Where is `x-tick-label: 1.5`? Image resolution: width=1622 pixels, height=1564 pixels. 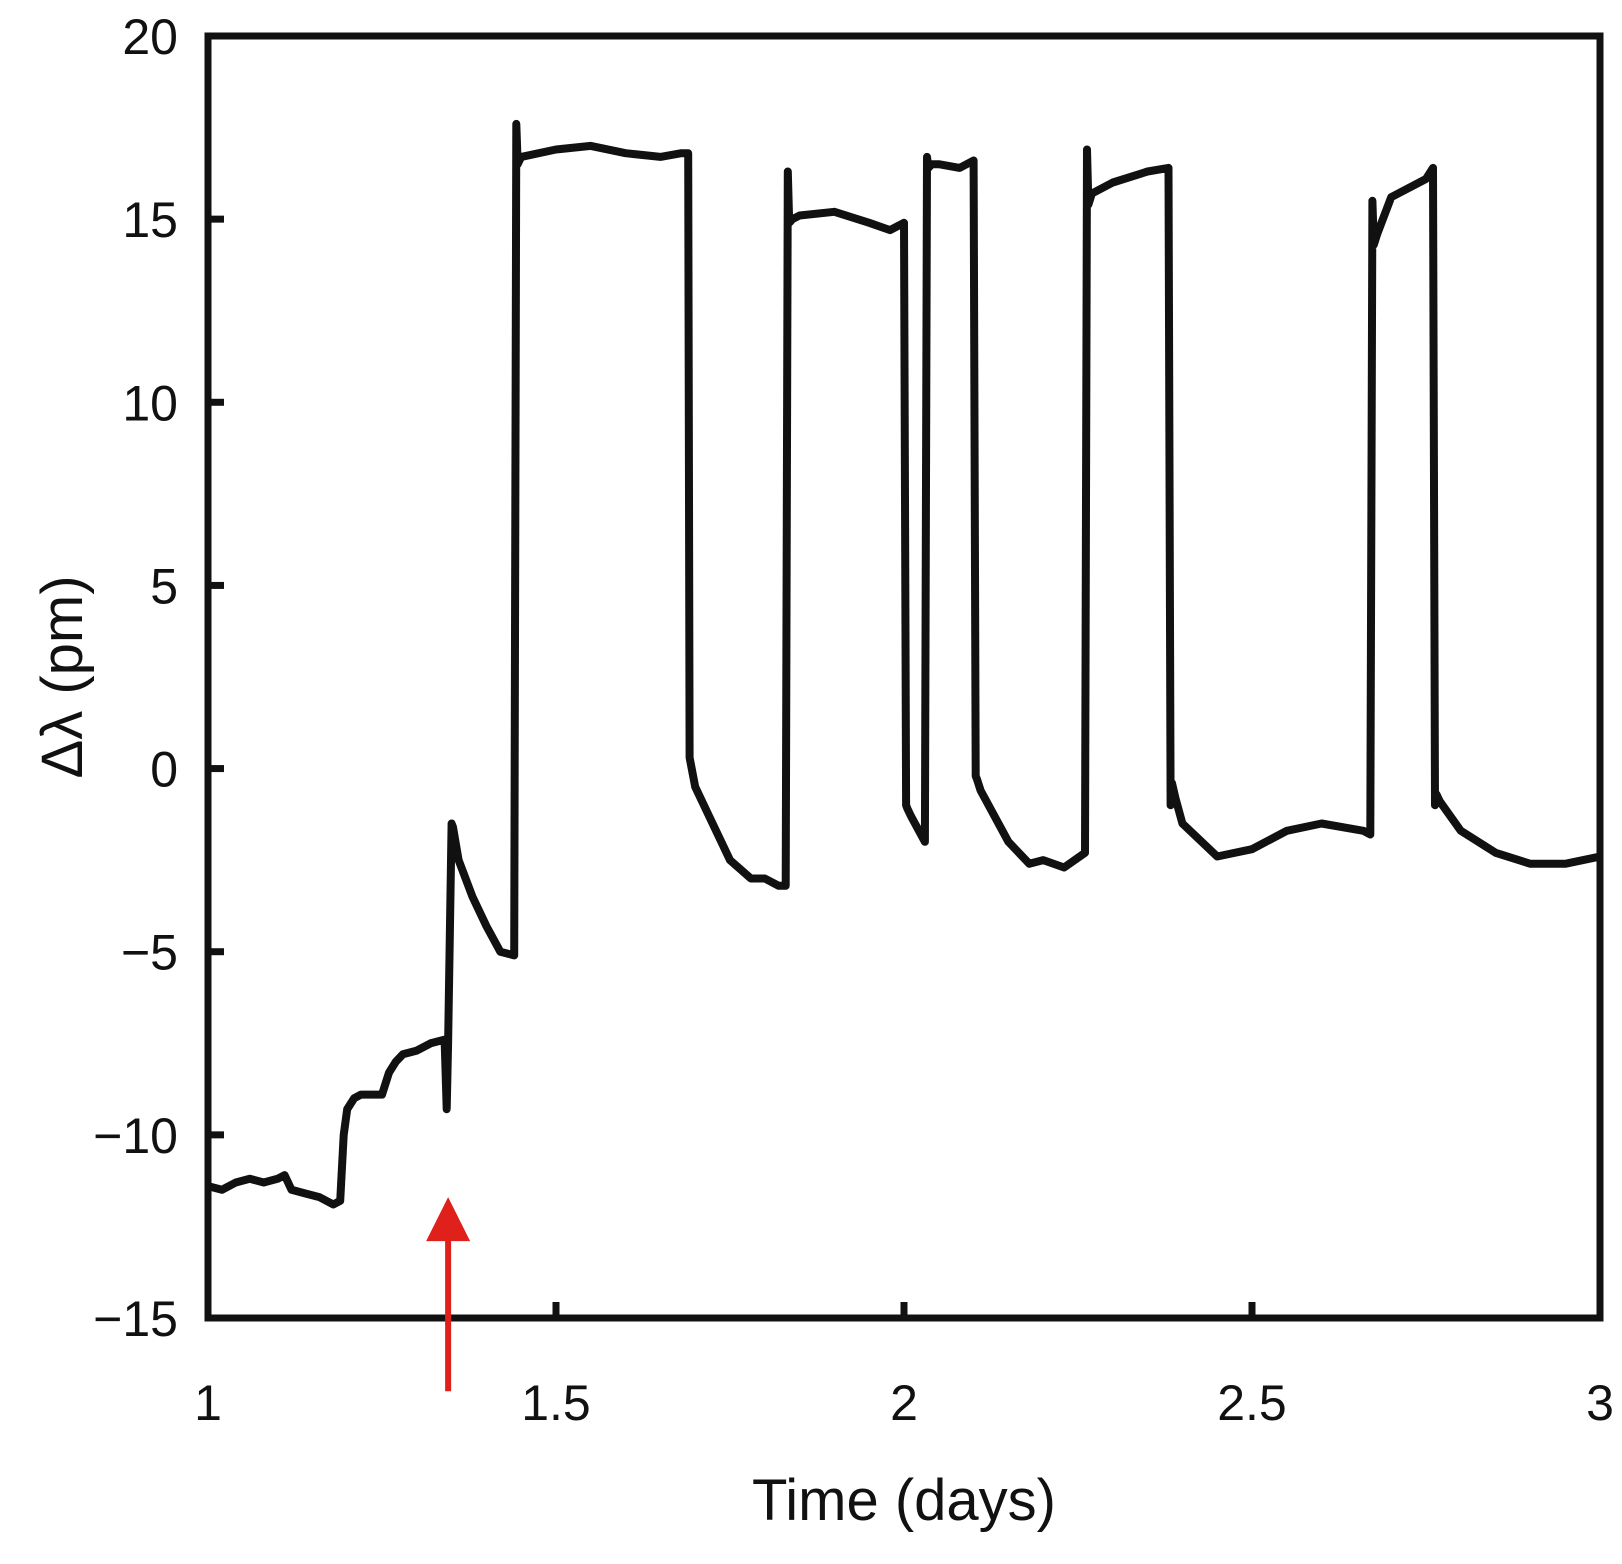
x-tick-label: 1.5 is located at coordinates (556, 1403).